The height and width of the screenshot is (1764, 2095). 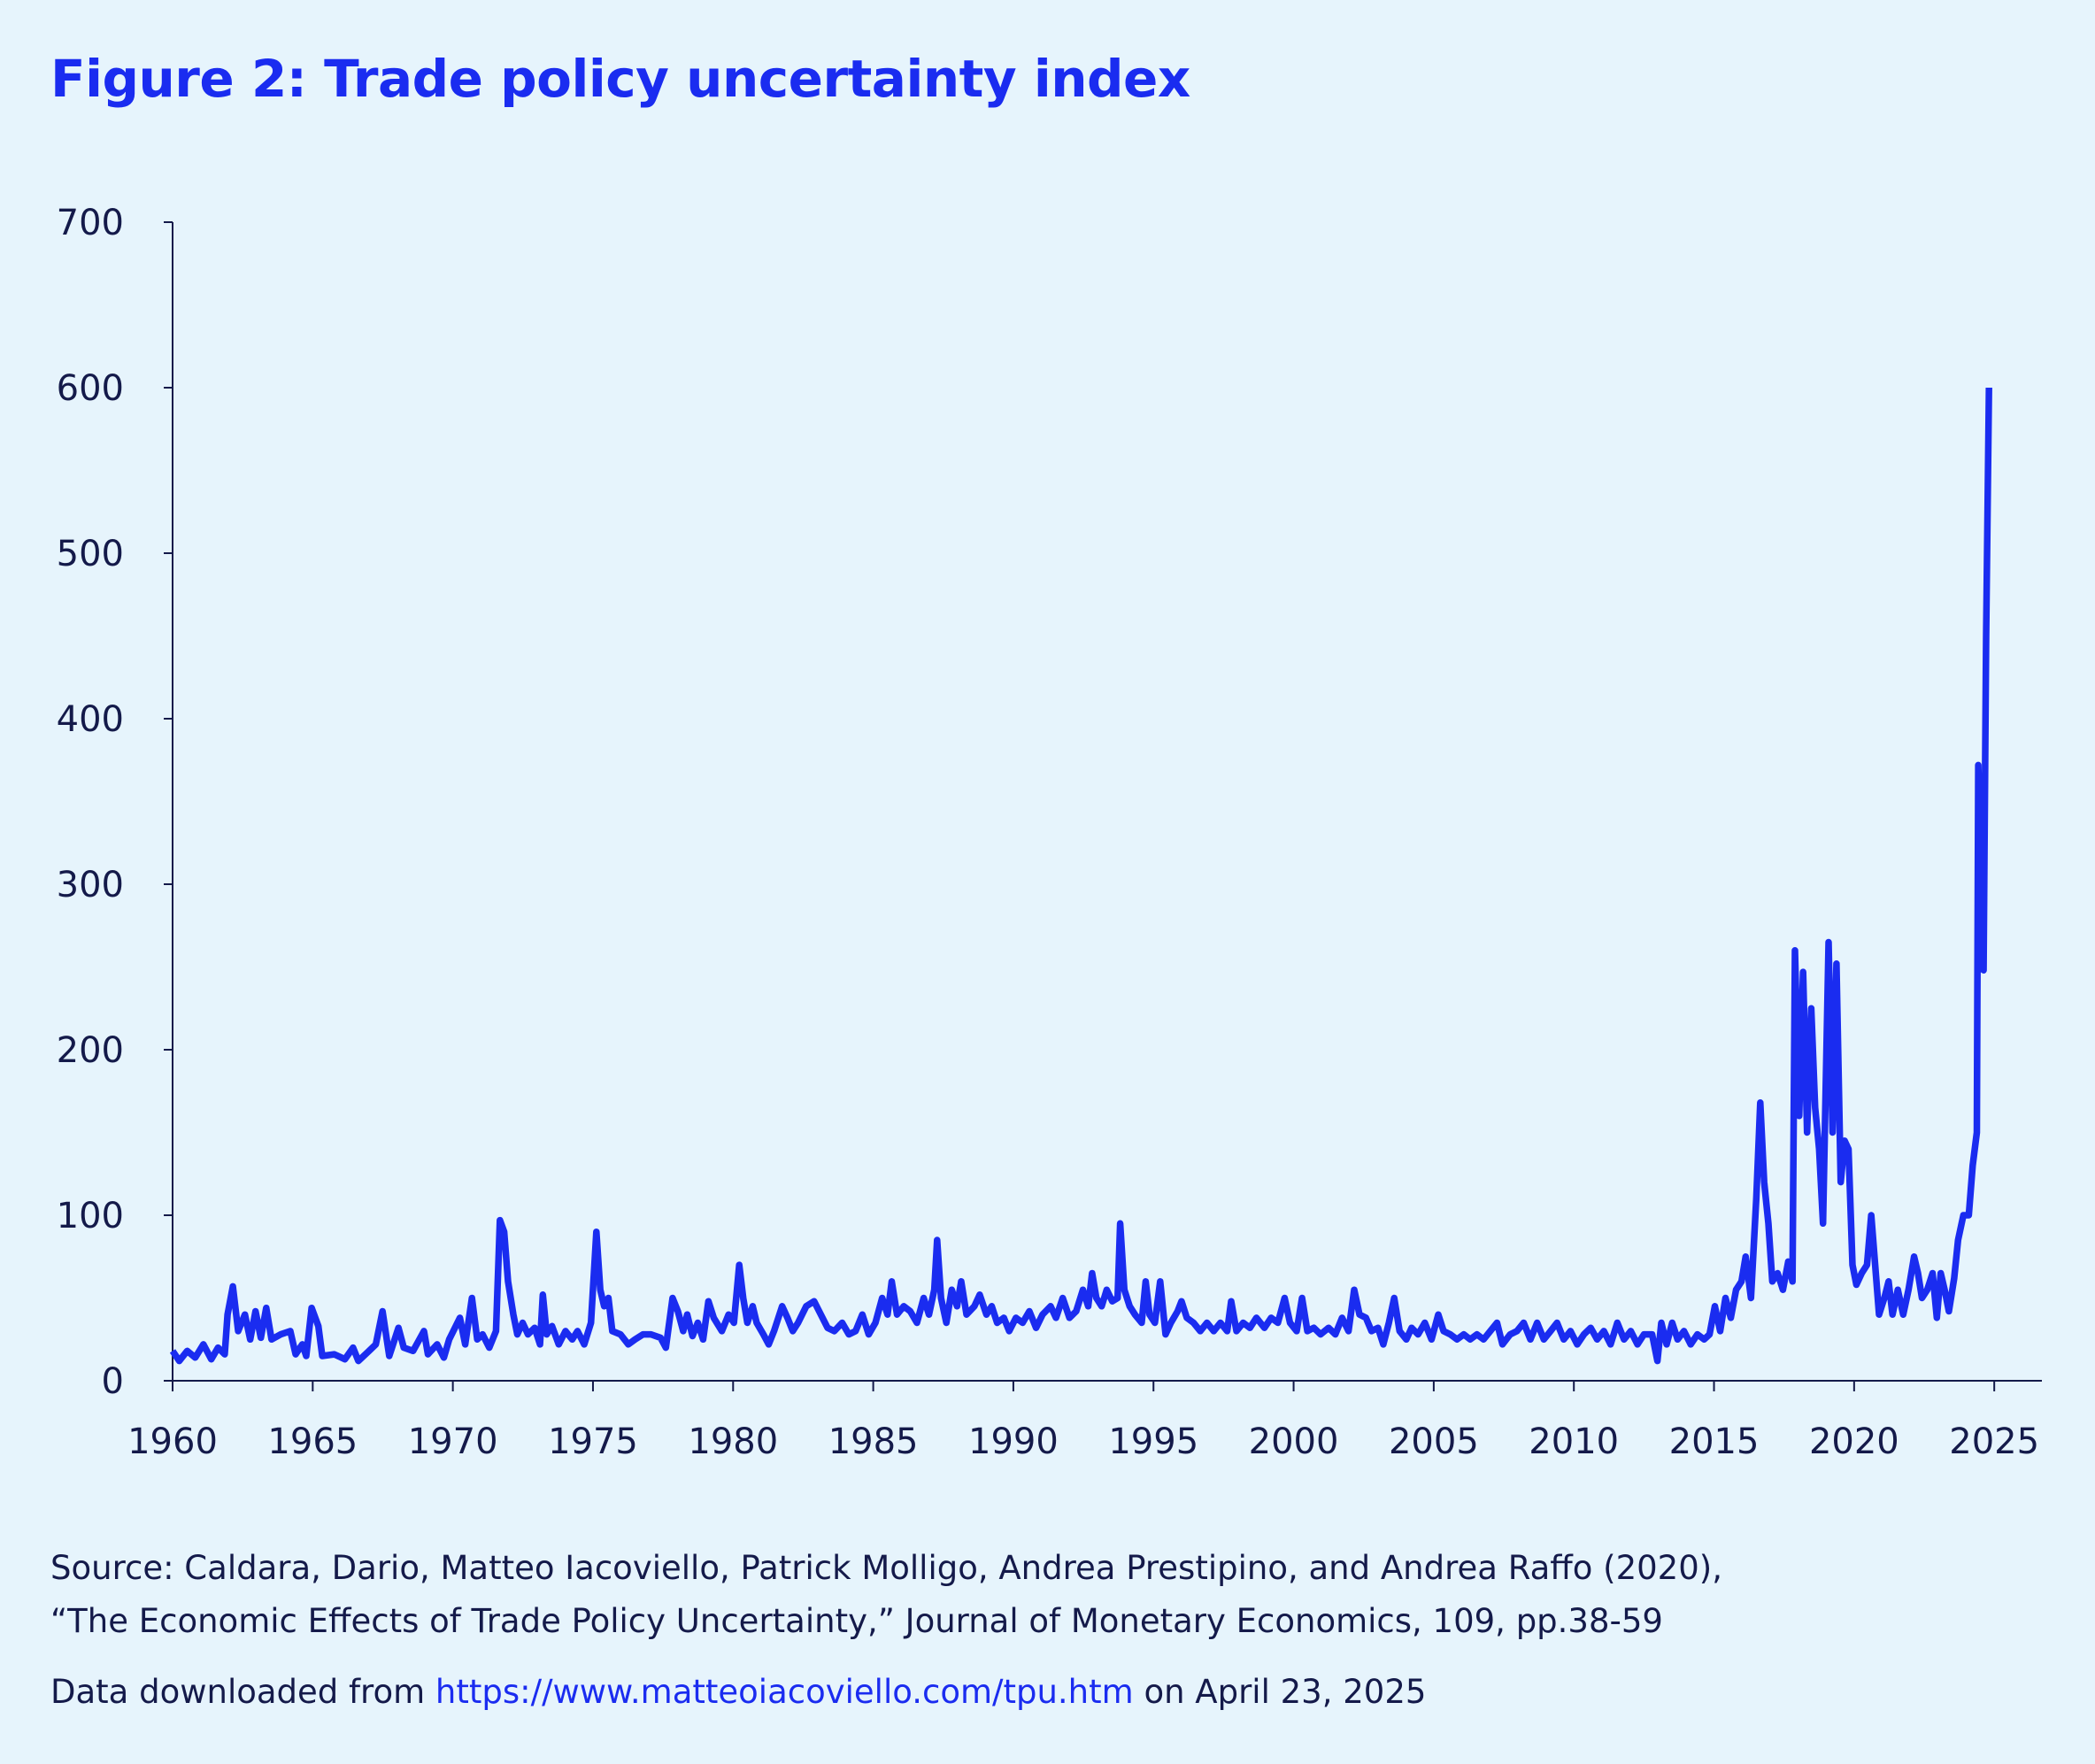 What do you see at coordinates (1285, 1692) in the screenshot?
I see `note-text: on April 23, 2025` at bounding box center [1285, 1692].